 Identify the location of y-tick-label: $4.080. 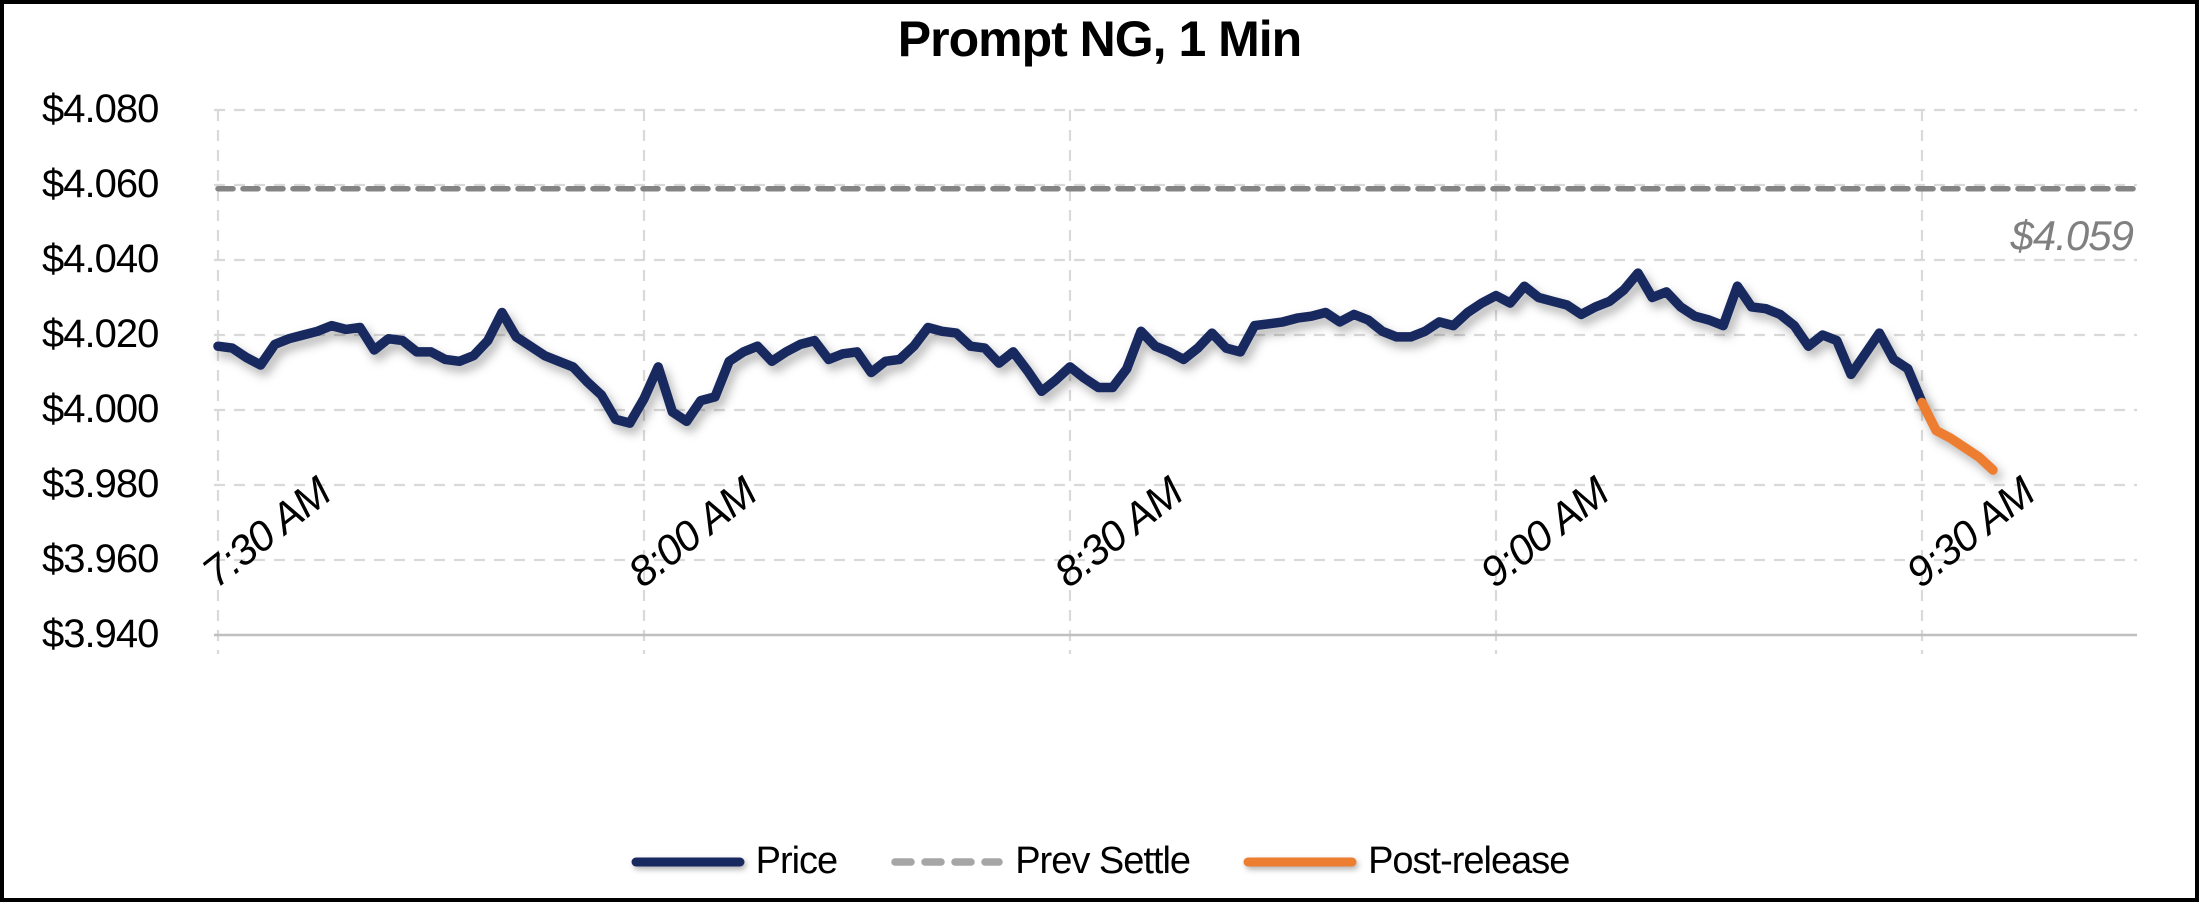
(100, 109).